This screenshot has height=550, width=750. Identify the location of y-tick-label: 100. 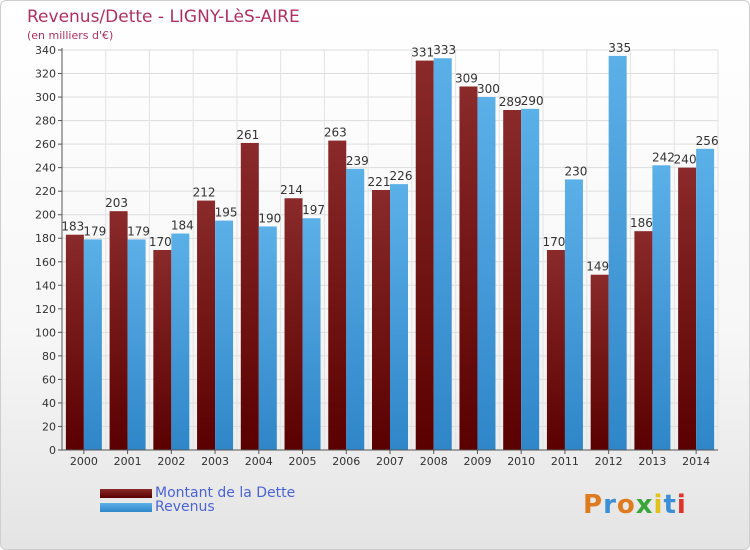
(45, 332).